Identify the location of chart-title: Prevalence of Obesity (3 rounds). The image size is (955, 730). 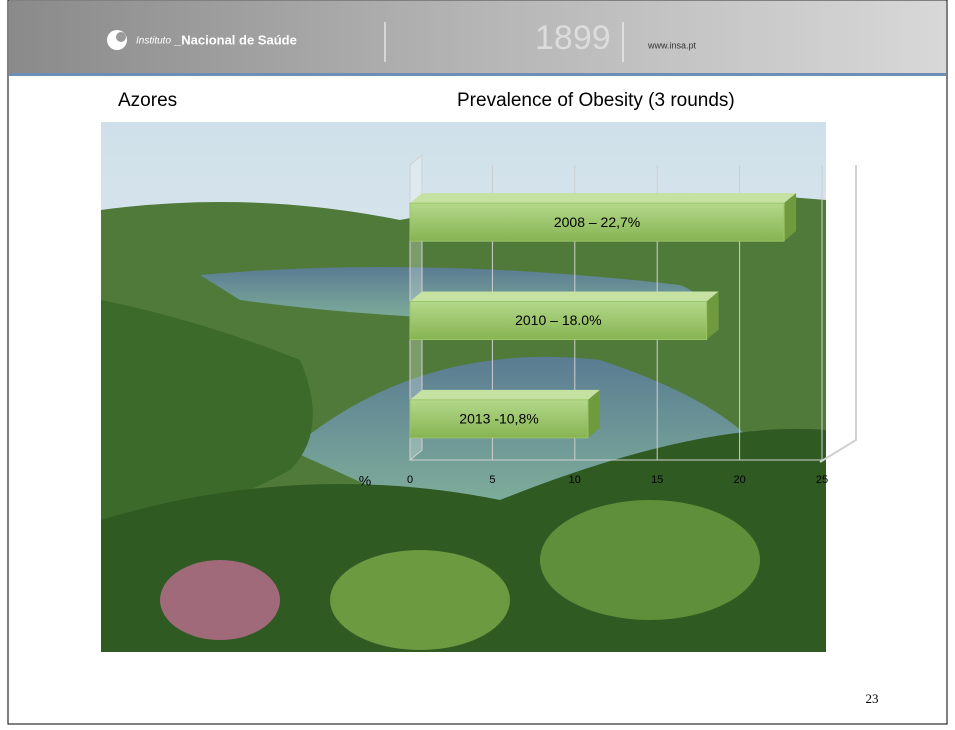
(596, 100).